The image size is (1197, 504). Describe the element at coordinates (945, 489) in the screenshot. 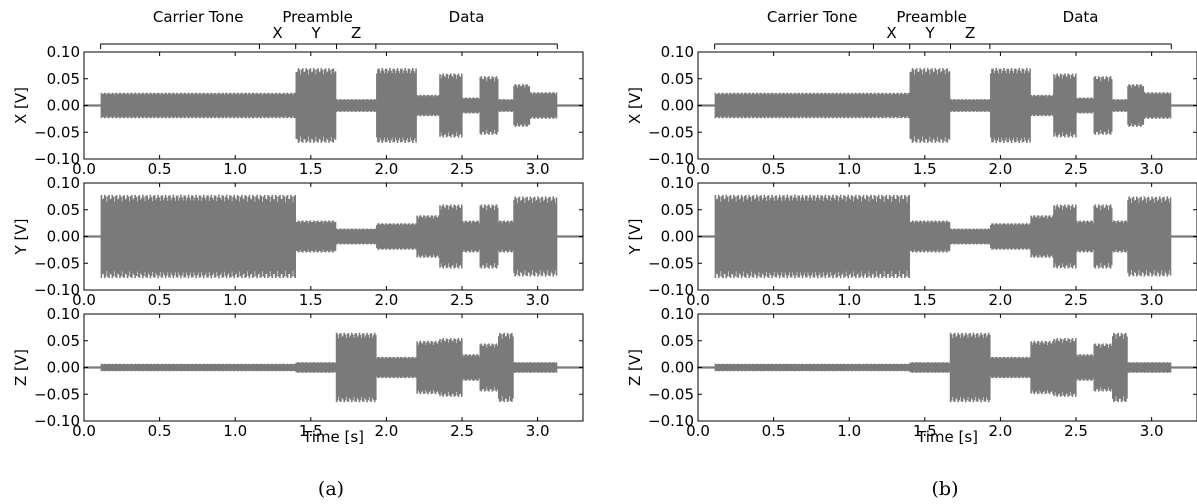

I see `caption-b: (b)` at that location.